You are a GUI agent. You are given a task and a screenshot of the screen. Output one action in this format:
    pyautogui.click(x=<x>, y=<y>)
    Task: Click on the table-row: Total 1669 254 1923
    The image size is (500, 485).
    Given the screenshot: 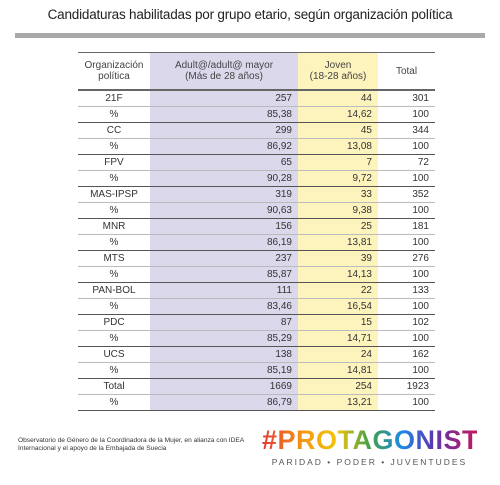 What is the action you would take?
    pyautogui.click(x=256, y=386)
    